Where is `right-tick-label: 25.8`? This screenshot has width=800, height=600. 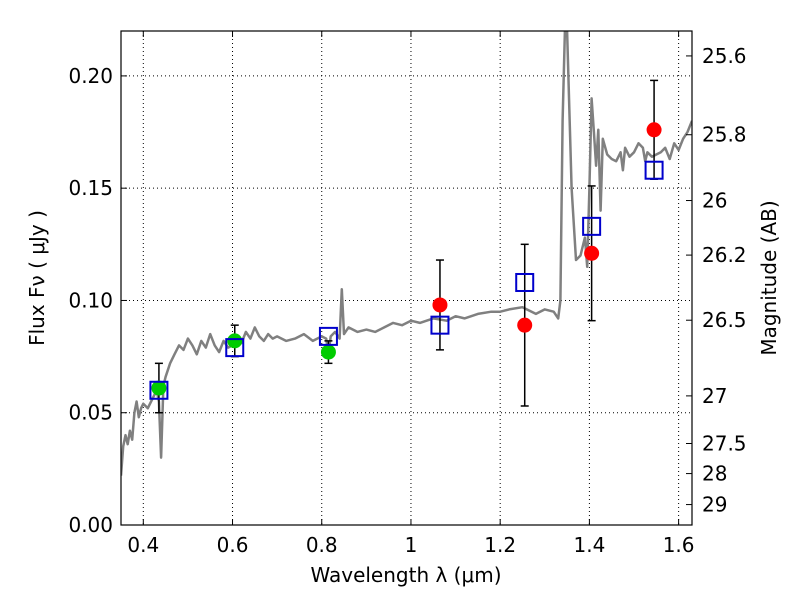
right-tick-label: 25.8 is located at coordinates (724, 135).